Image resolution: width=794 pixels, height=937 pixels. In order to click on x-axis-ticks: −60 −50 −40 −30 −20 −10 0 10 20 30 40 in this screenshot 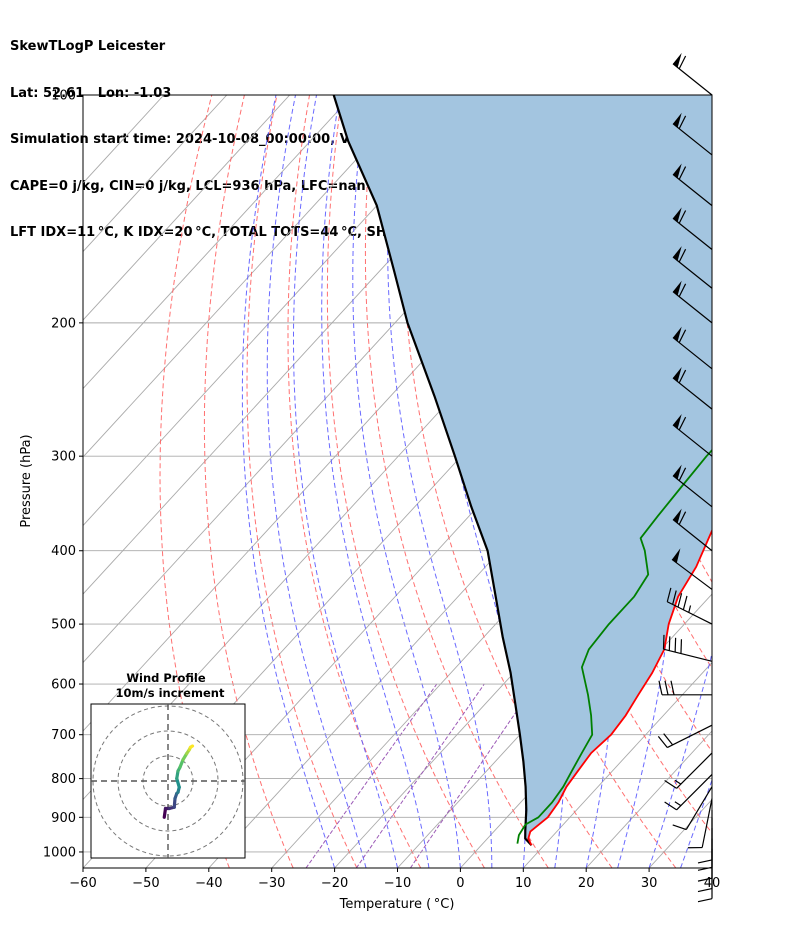, I will do `click(394, 879)`.